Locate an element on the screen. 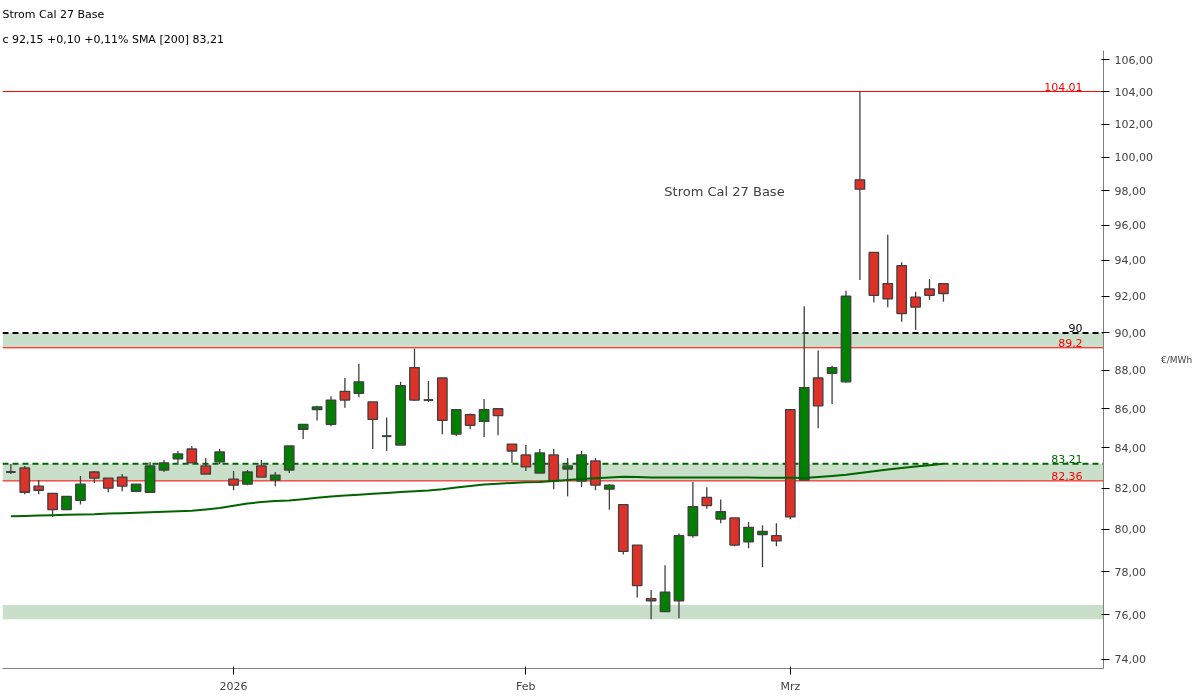  x-tick-label: Feb is located at coordinates (526, 686).